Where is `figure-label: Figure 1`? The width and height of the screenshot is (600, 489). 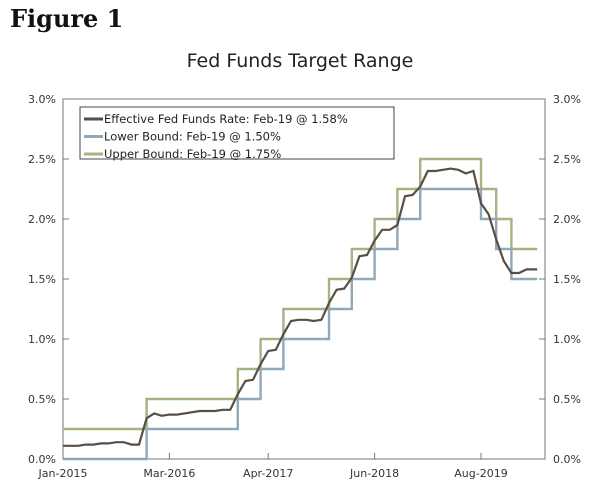 figure-label: Figure 1 is located at coordinates (67, 18).